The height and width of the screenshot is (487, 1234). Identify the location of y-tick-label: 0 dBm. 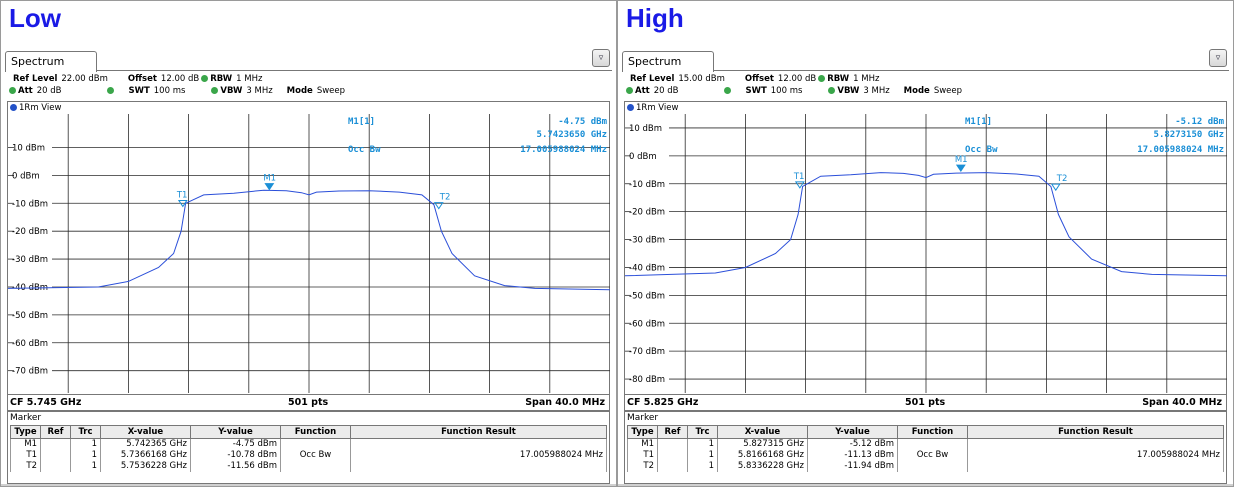
(643, 157).